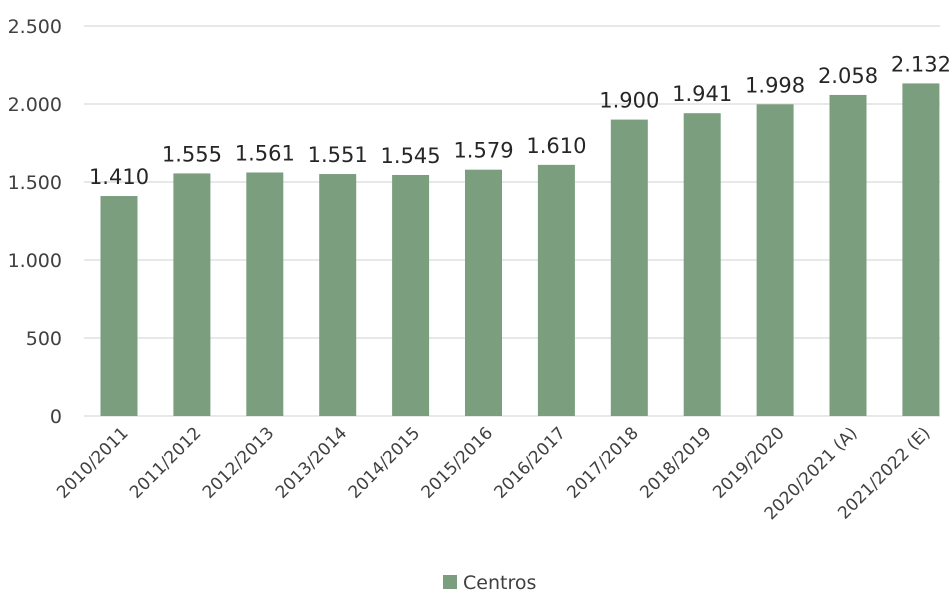 The width and height of the screenshot is (952, 593). Describe the element at coordinates (384, 462) in the screenshot. I see `x-tick-label: 2014/2015` at that location.